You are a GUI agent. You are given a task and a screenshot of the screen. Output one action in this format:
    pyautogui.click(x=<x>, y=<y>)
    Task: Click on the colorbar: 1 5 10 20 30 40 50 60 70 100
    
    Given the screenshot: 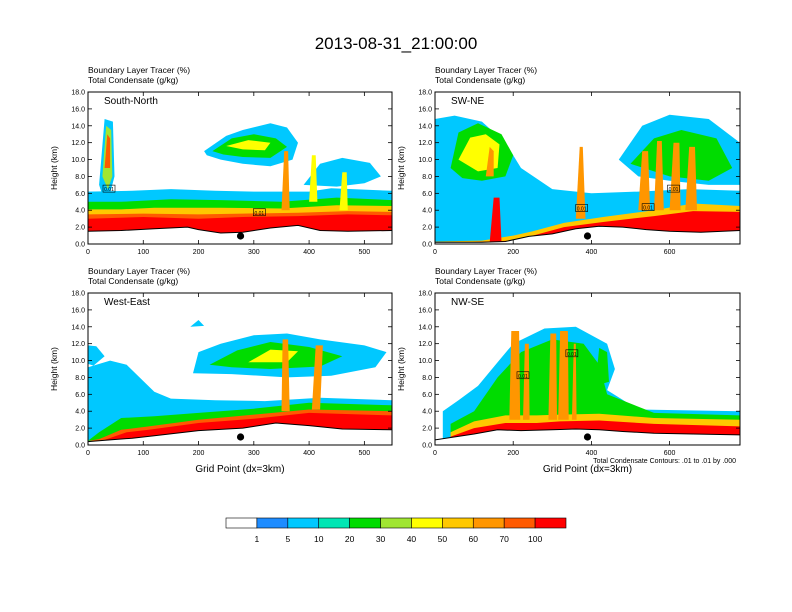 What is the action you would take?
    pyautogui.click(x=396, y=530)
    